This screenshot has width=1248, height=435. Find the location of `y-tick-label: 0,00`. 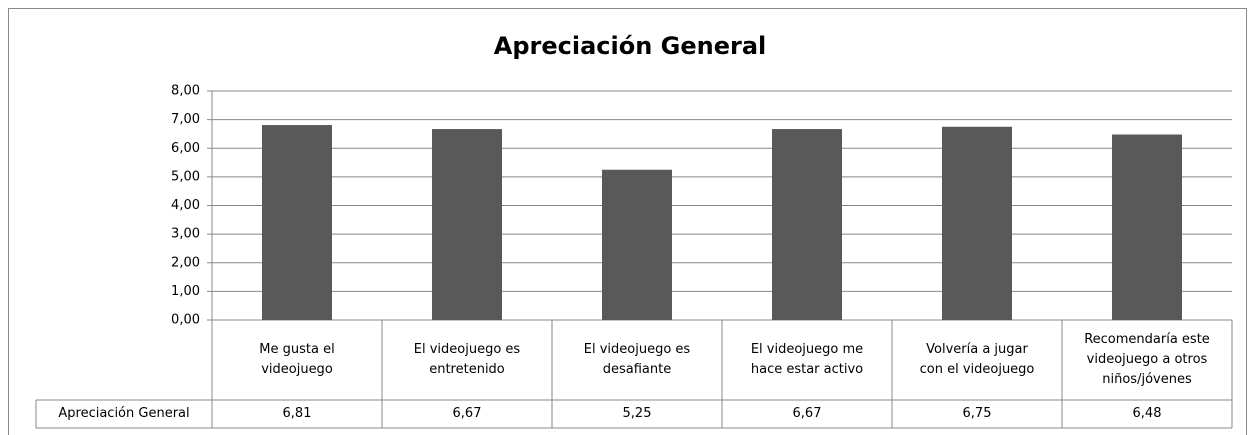

y-tick-label: 0,00 is located at coordinates (185, 320).